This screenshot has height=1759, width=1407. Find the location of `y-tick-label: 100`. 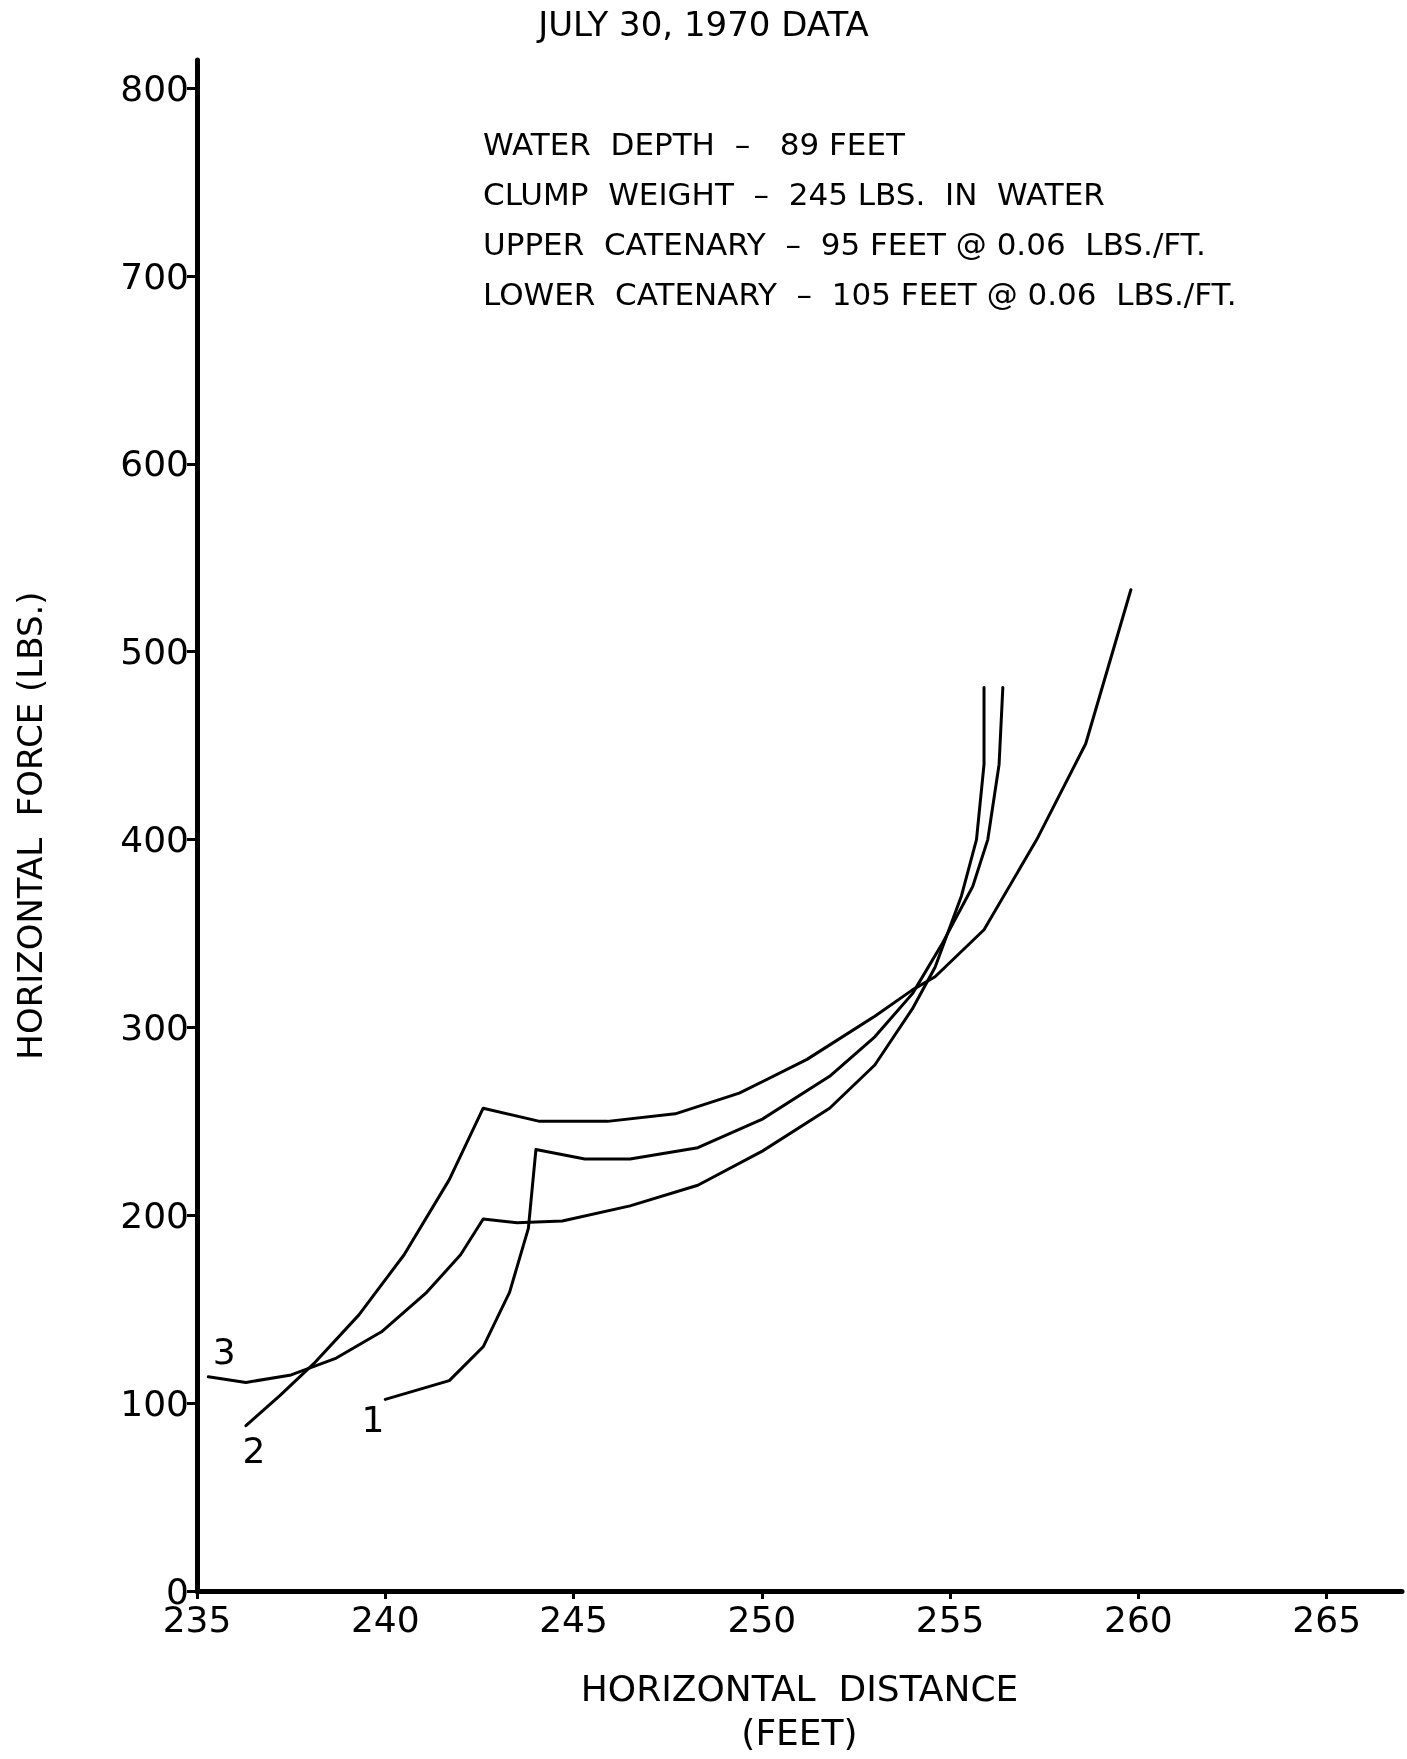

y-tick-label: 100 is located at coordinates (154, 1403).